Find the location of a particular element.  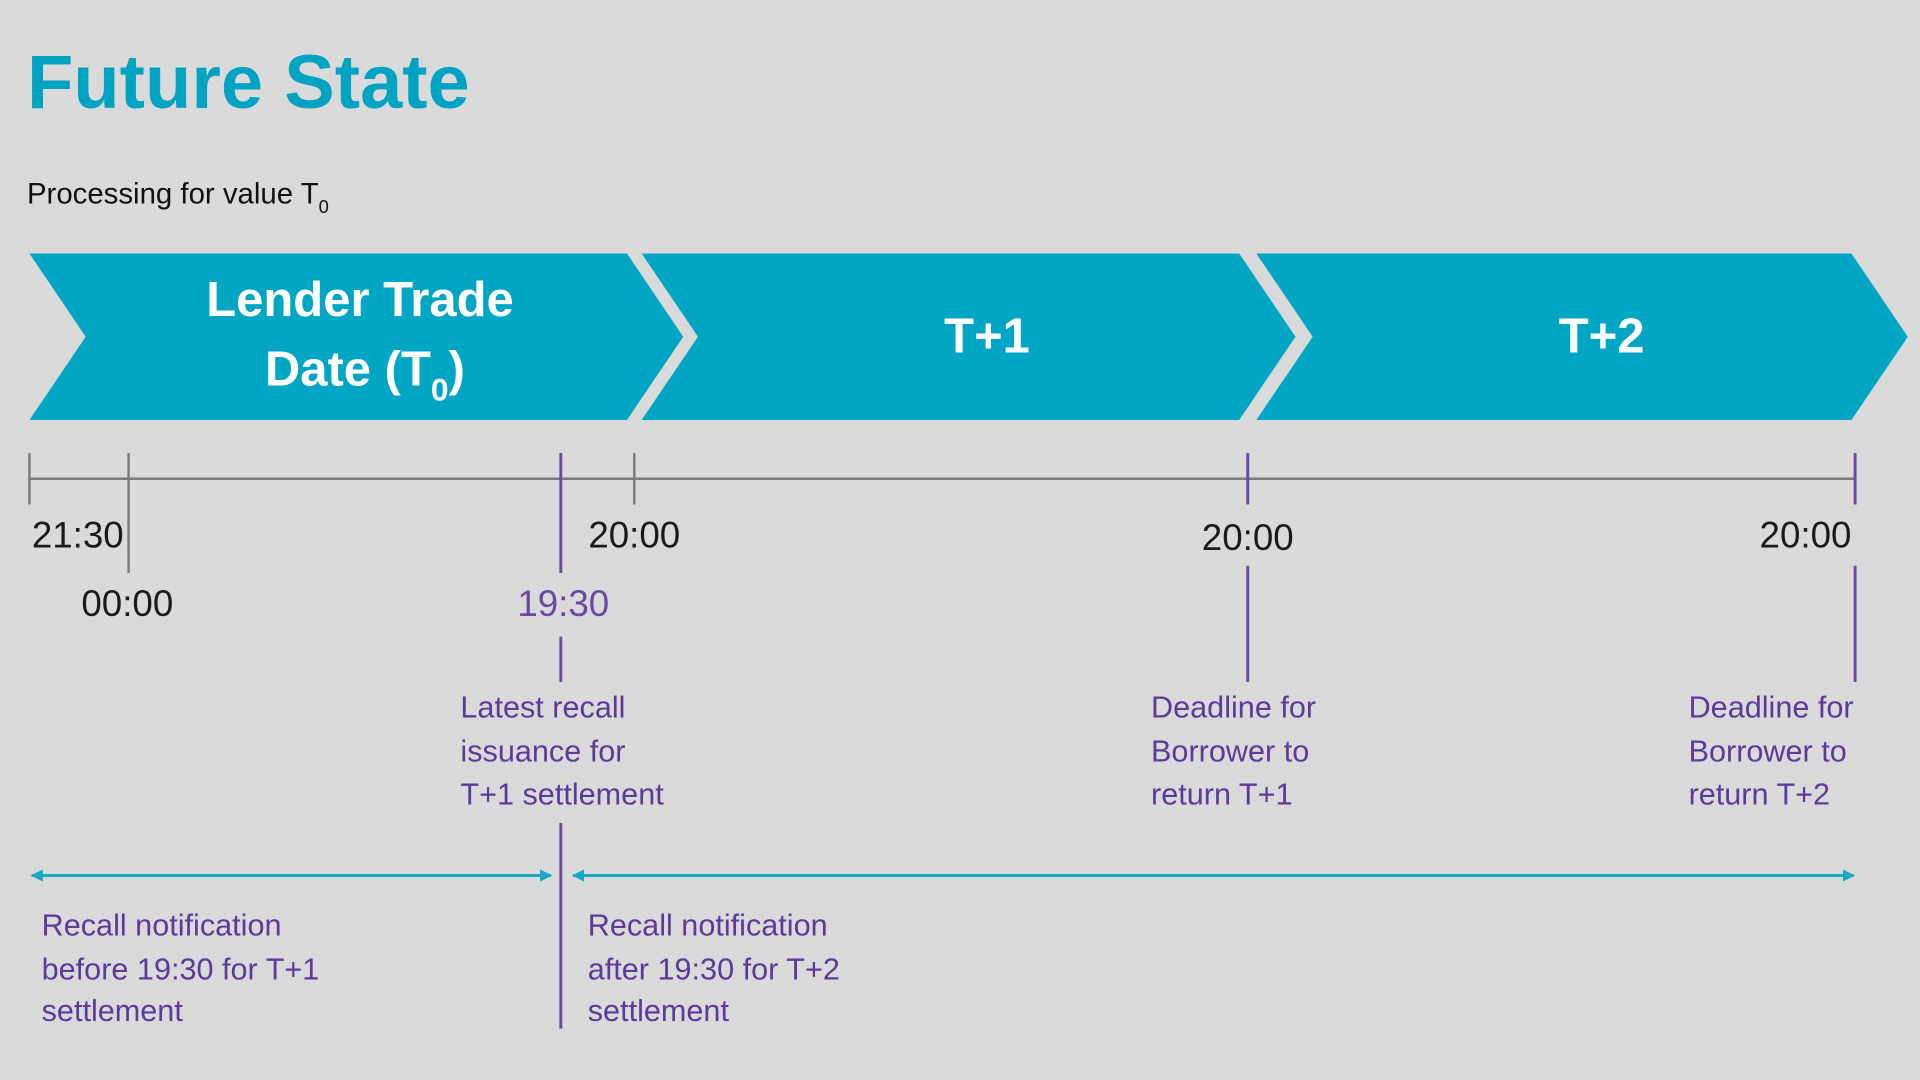

page-title: Future State is located at coordinates (248, 82).